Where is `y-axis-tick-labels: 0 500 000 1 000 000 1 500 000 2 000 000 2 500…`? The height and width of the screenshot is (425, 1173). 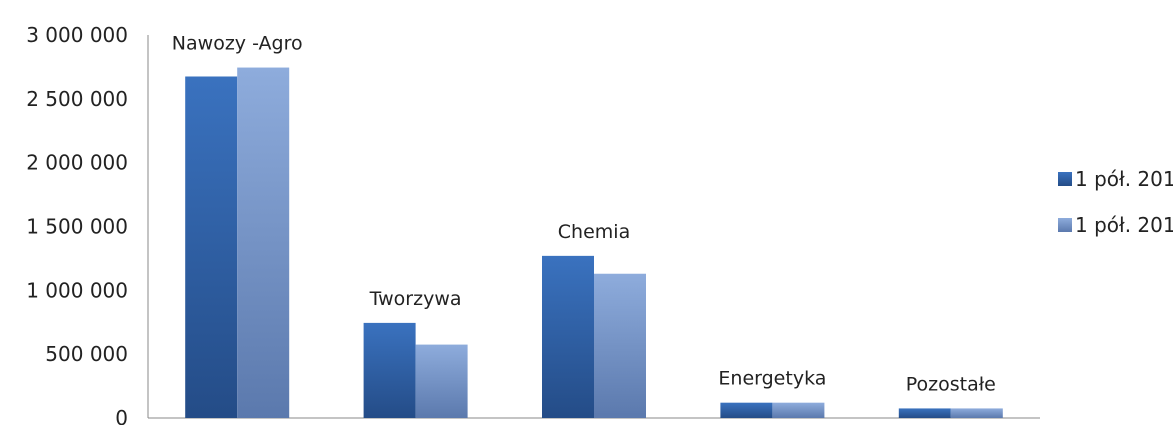 y-axis-tick-labels: 0 500 000 1 000 000 1 500 000 2 000 000 2 500… is located at coordinates (77, 224).